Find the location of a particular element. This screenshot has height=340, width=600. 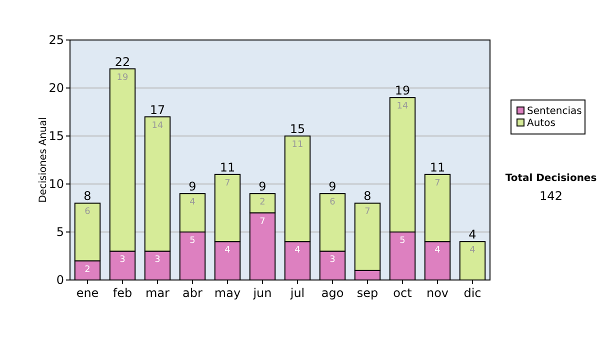

x-tick-label: may is located at coordinates (227, 293).